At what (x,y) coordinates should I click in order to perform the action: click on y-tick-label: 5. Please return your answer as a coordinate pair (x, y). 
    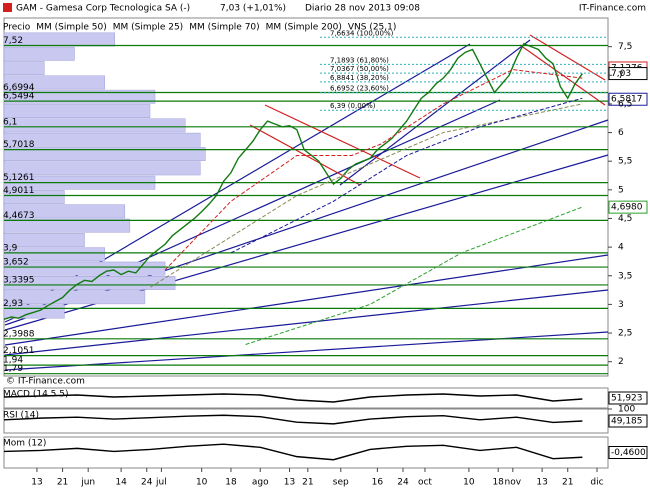
    Looking at the image, I should click on (621, 190).